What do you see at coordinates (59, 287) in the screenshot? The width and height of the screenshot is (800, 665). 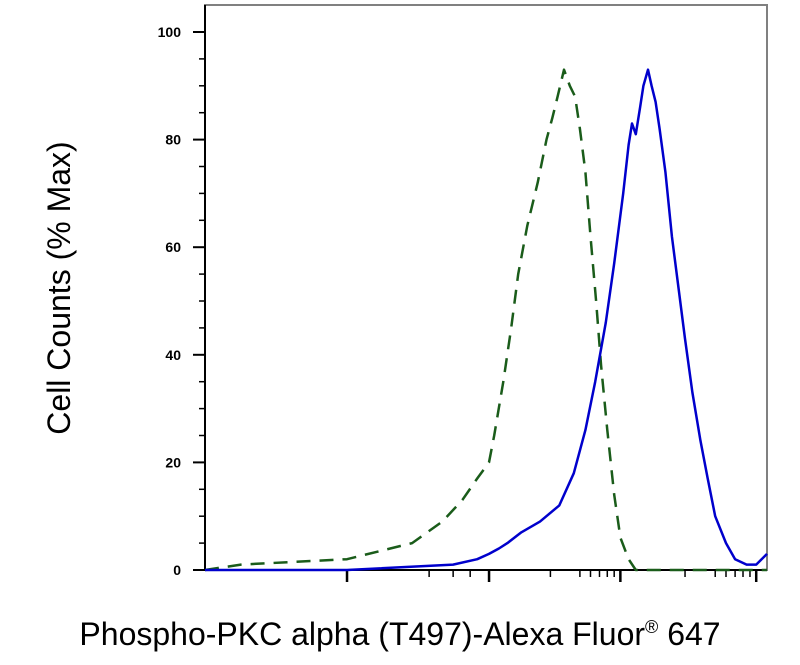 I see `y-axis-title: Cell Counts (% Max)` at bounding box center [59, 287].